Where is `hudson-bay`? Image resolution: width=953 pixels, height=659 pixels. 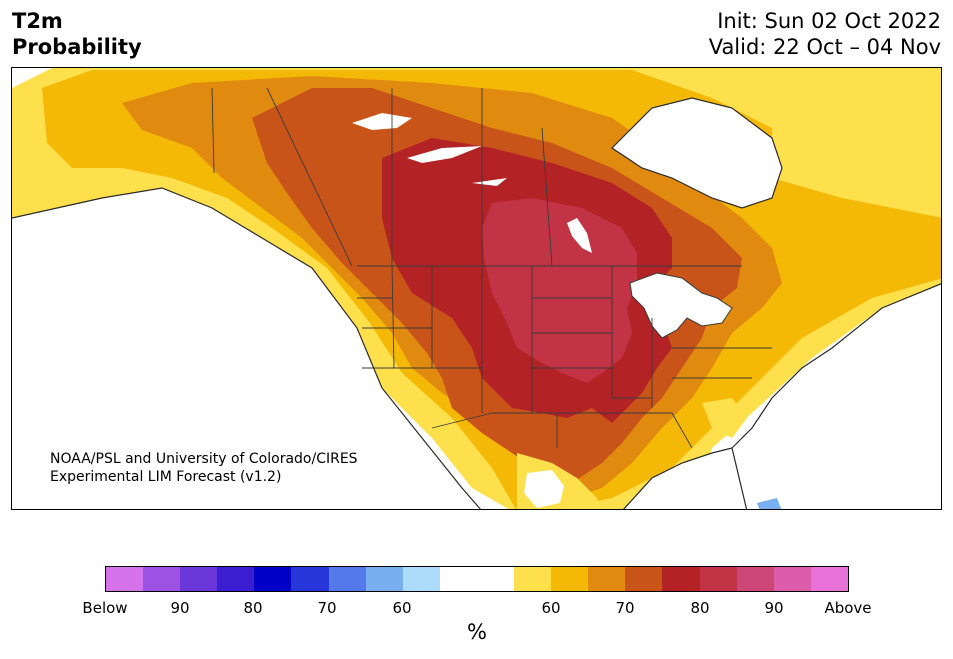
hudson-bay is located at coordinates (697, 153).